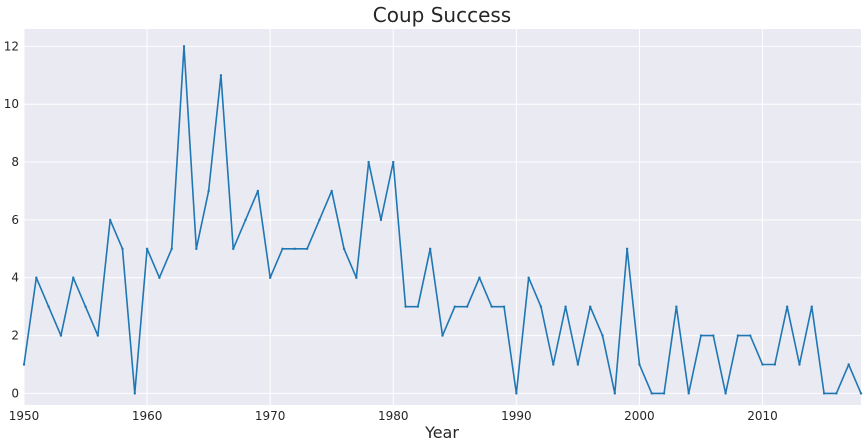 The height and width of the screenshot is (448, 868). Describe the element at coordinates (762, 416) in the screenshot. I see `x-tick-label: 2010` at that location.